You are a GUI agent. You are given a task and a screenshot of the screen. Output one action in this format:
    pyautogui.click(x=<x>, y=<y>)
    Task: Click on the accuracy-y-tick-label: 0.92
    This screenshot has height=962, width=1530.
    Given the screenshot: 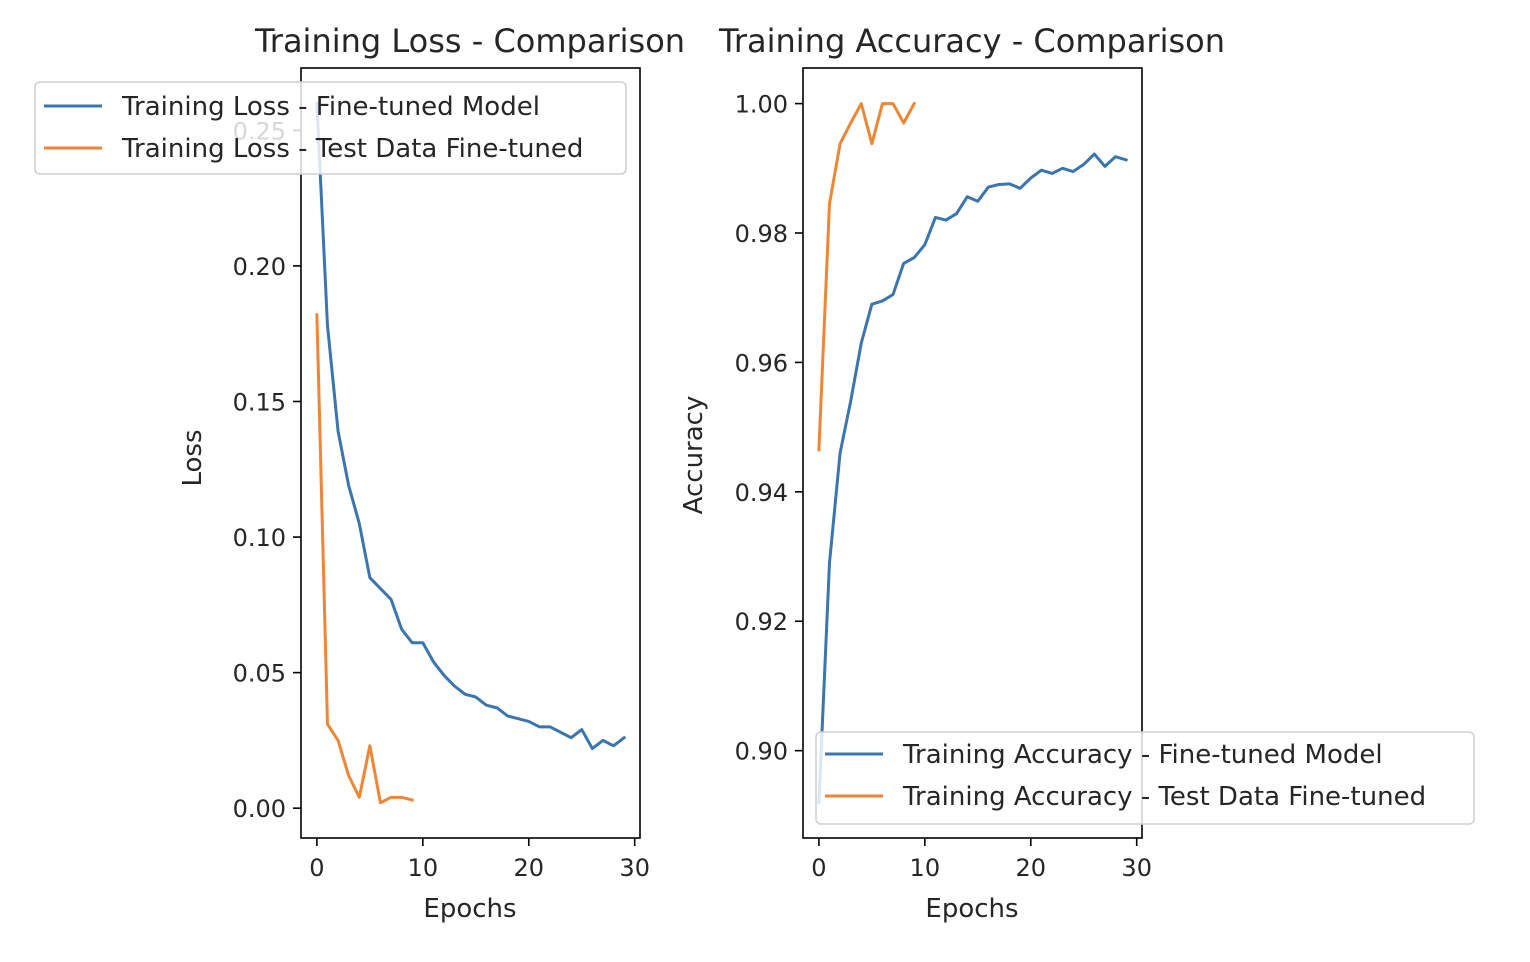 What is the action you would take?
    pyautogui.click(x=761, y=622)
    